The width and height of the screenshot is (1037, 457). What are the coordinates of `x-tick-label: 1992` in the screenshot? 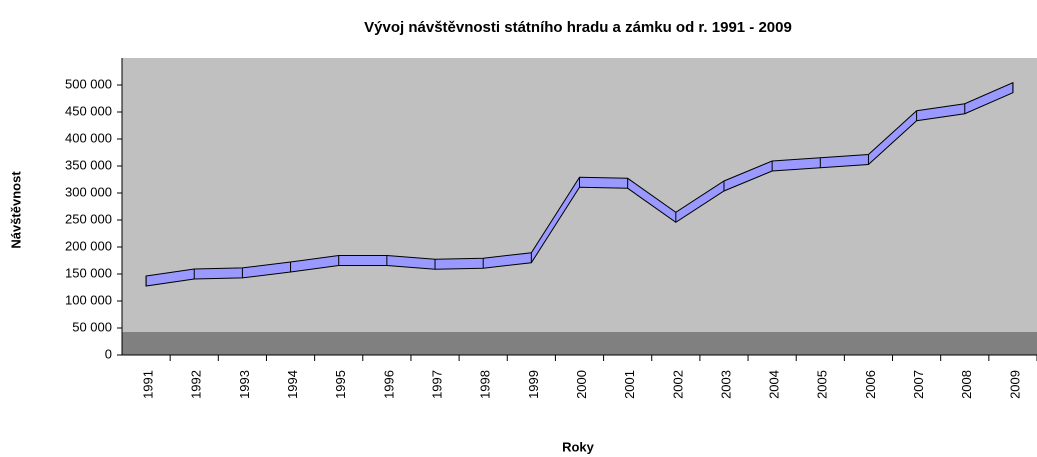 It's located at (196, 384).